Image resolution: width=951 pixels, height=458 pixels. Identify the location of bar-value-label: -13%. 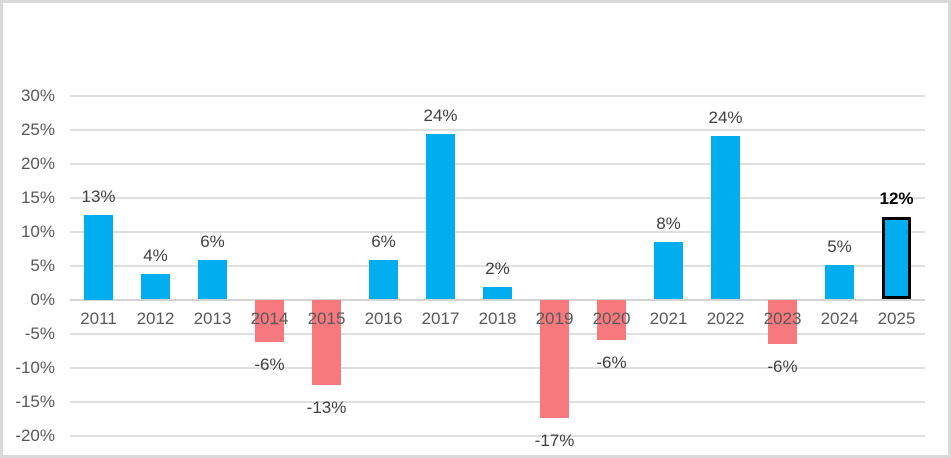
(326, 407).